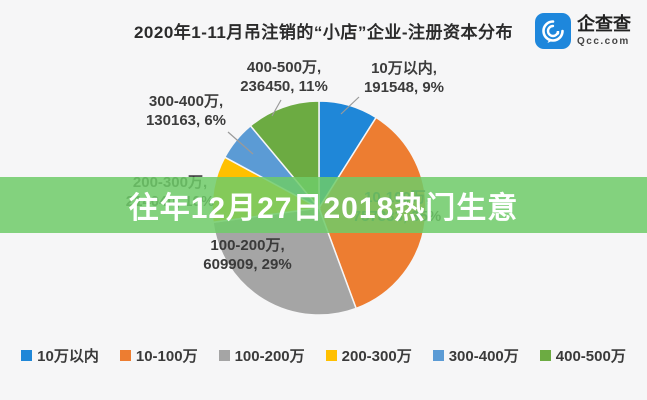 This screenshot has height=400, width=647. Describe the element at coordinates (68, 356) in the screenshot. I see `legend-label: 10万以内` at that location.